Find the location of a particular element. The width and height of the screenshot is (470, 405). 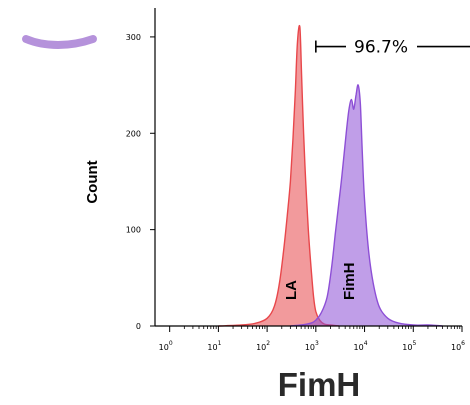

gate-percentage-label: 96.7% is located at coordinates (381, 48).